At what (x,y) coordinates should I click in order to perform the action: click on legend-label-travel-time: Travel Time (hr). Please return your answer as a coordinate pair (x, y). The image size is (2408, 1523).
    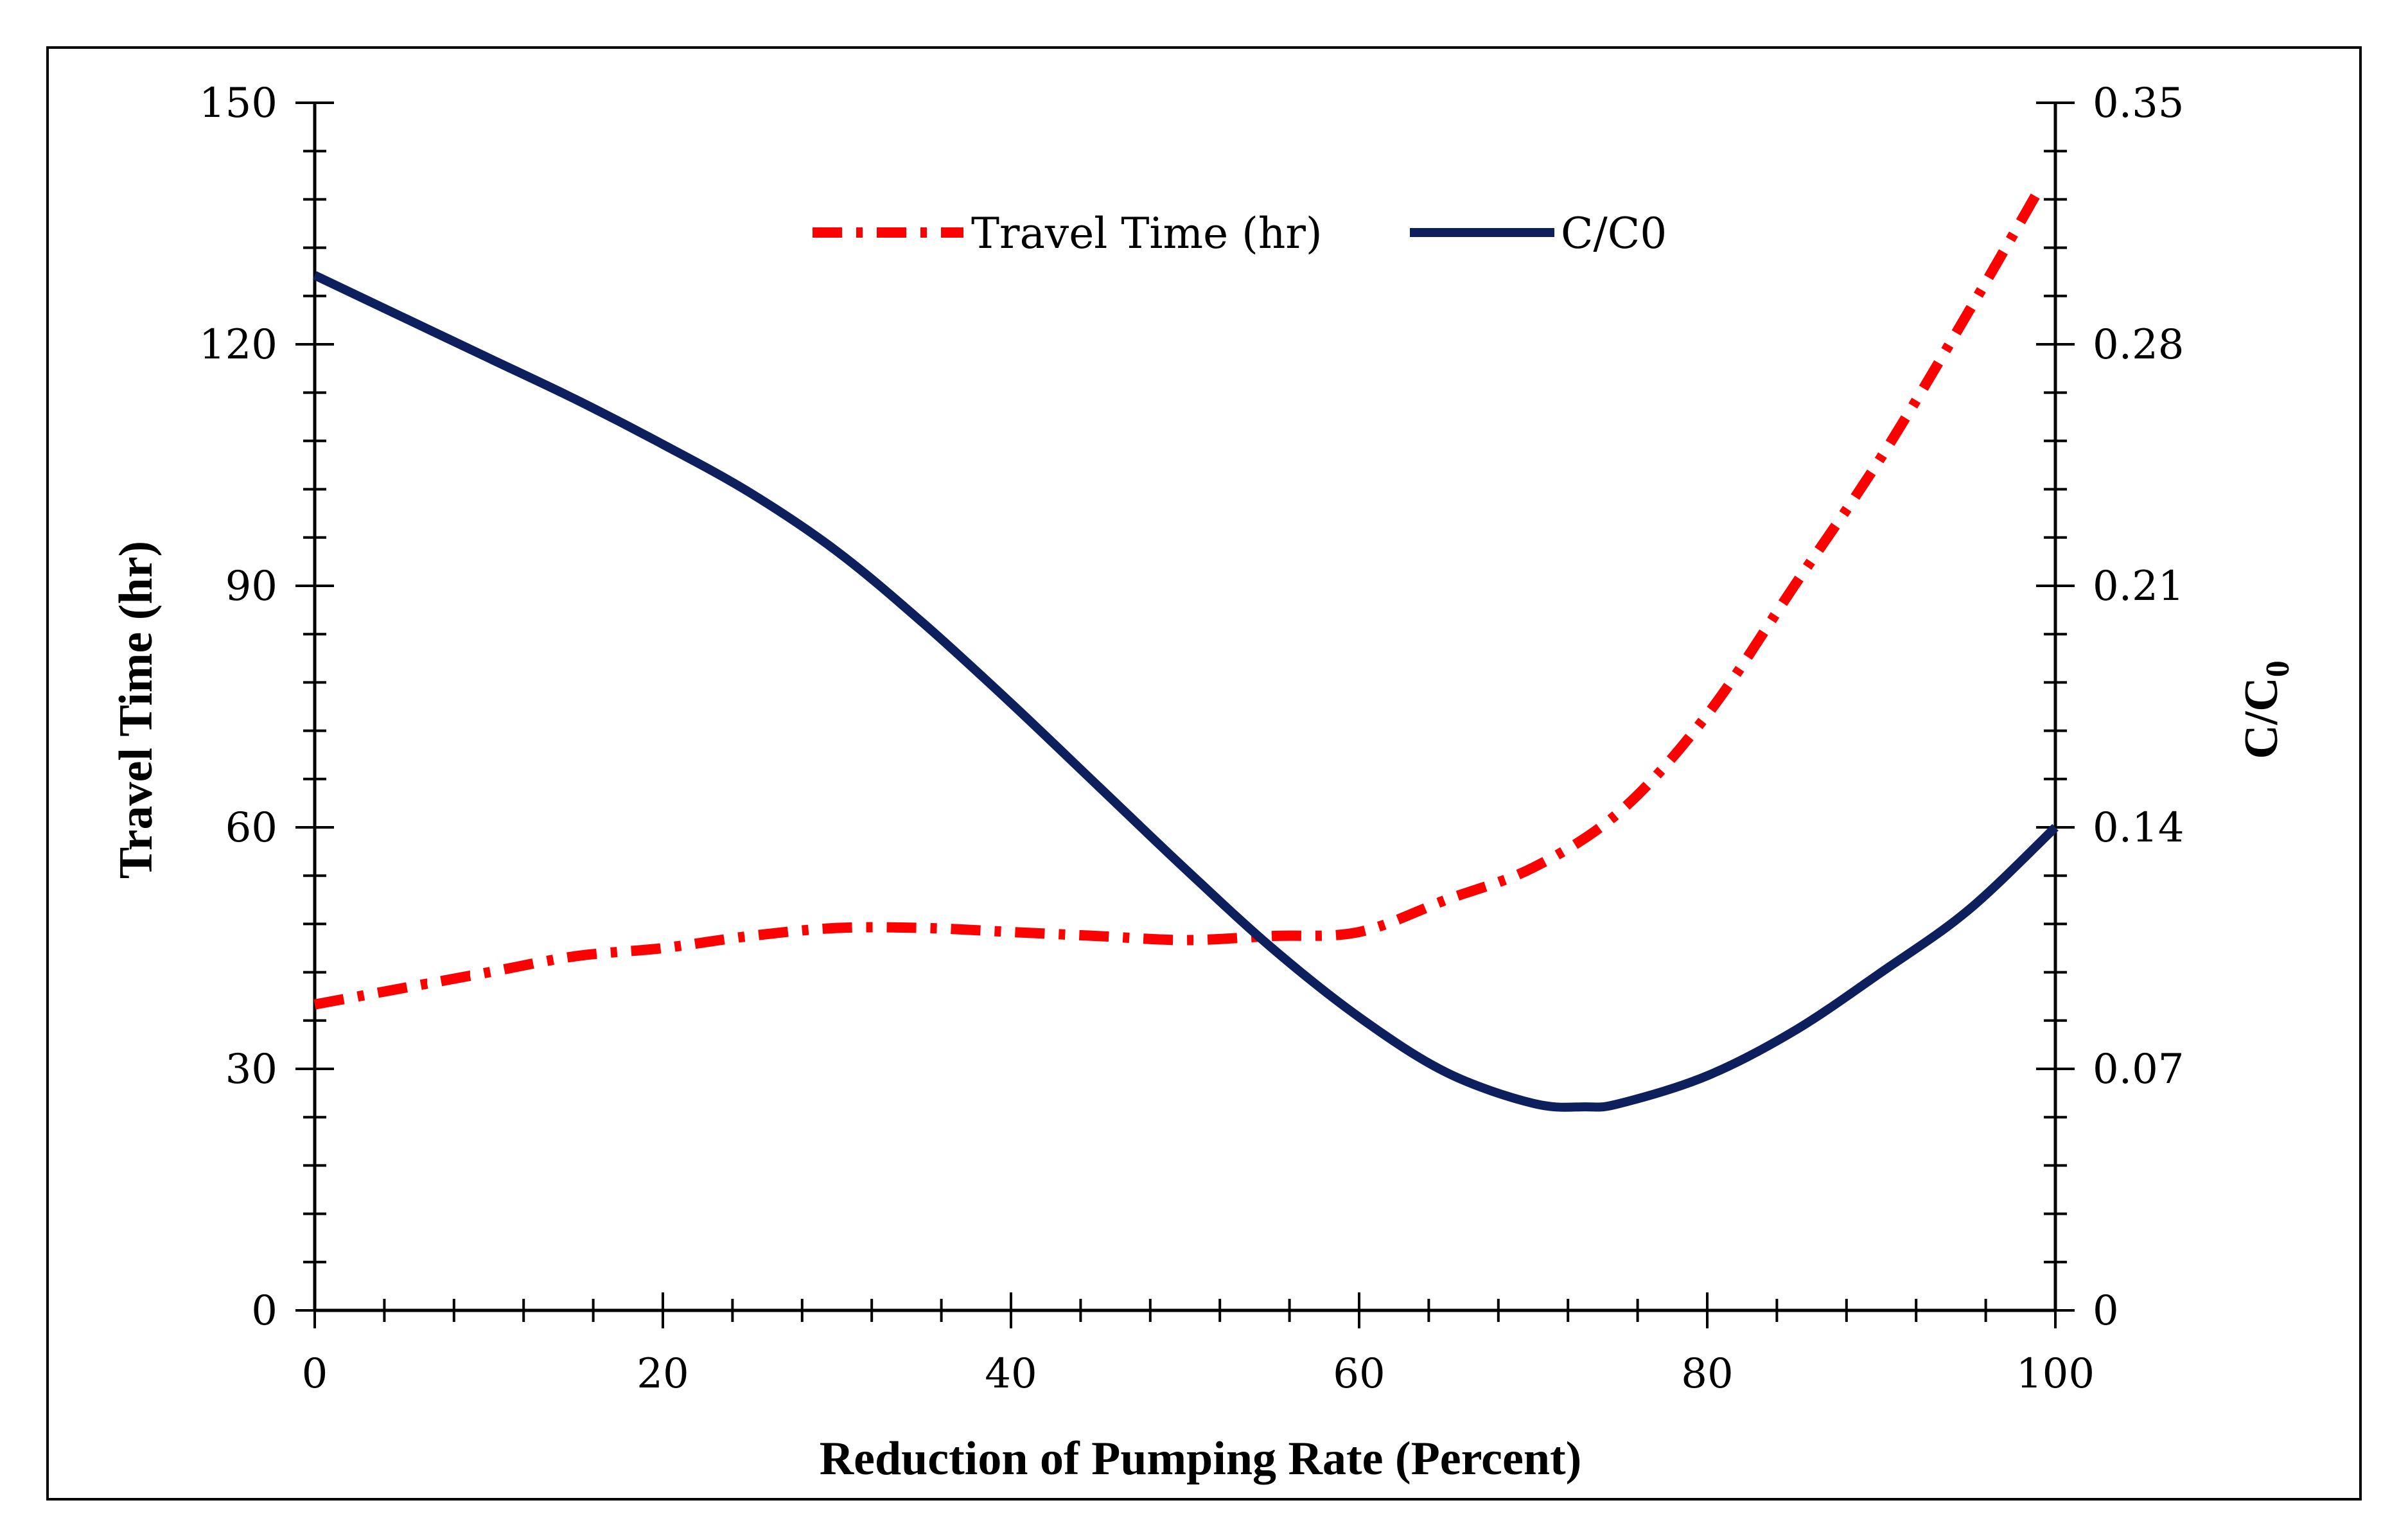
    Looking at the image, I should click on (1147, 233).